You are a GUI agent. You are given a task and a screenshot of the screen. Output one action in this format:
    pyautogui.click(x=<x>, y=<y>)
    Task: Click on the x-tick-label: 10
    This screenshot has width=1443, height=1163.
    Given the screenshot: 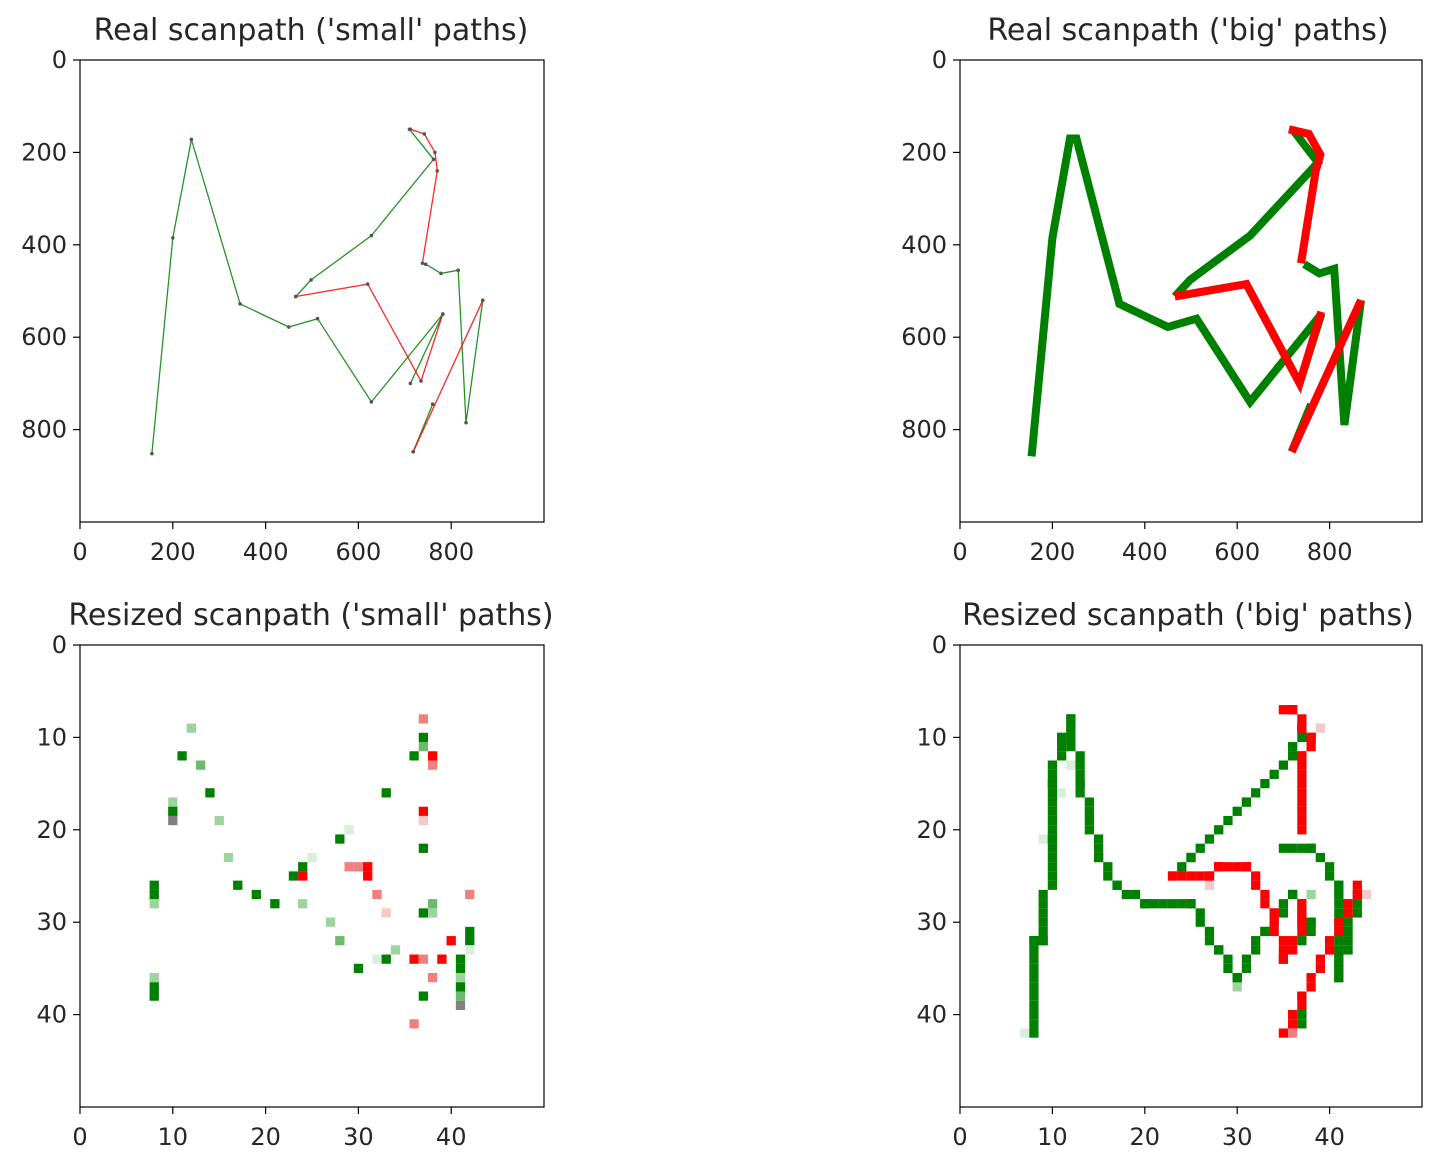 What is the action you would take?
    pyautogui.click(x=173, y=1137)
    